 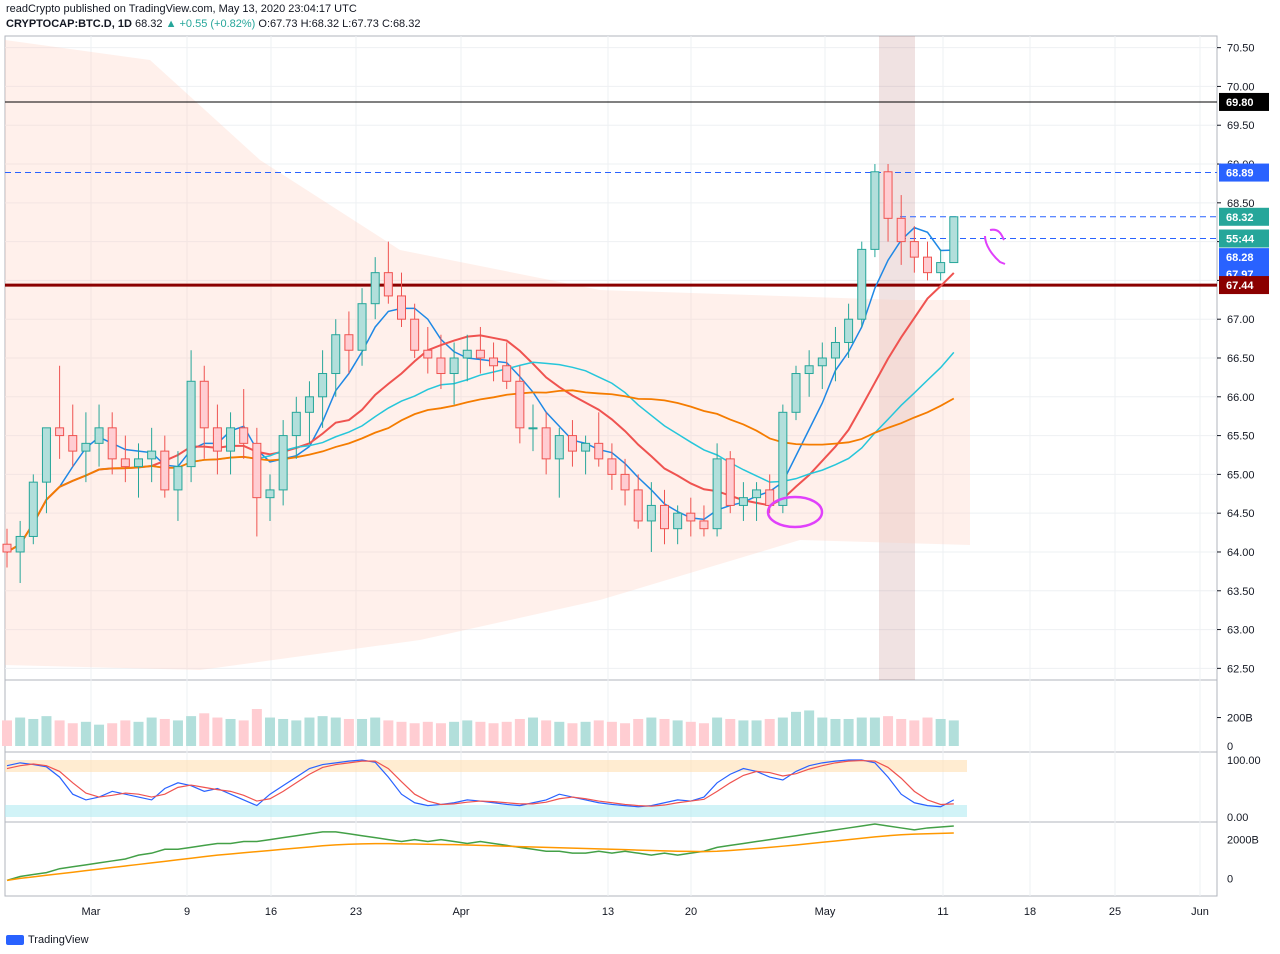 I want to click on price-tick-label: 63.50, so click(x=1241, y=592).